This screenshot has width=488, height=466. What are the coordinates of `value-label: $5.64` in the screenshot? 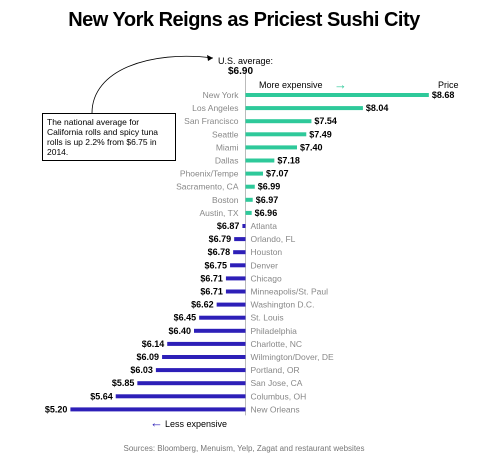 It's located at (101, 396).